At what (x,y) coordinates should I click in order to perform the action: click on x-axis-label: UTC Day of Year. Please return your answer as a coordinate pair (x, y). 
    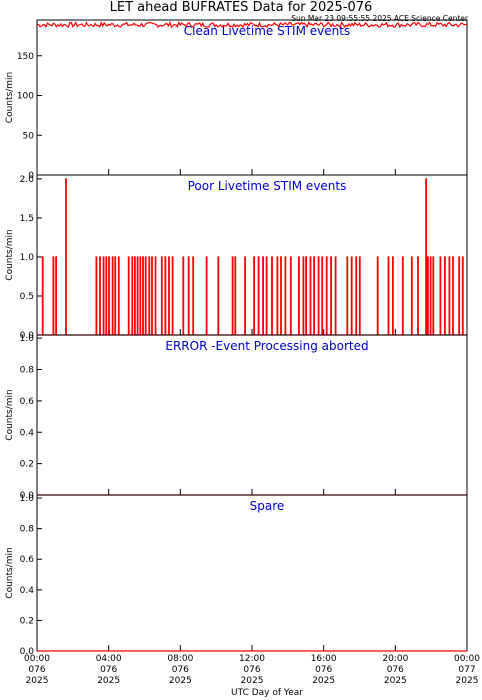
    Looking at the image, I should click on (267, 693).